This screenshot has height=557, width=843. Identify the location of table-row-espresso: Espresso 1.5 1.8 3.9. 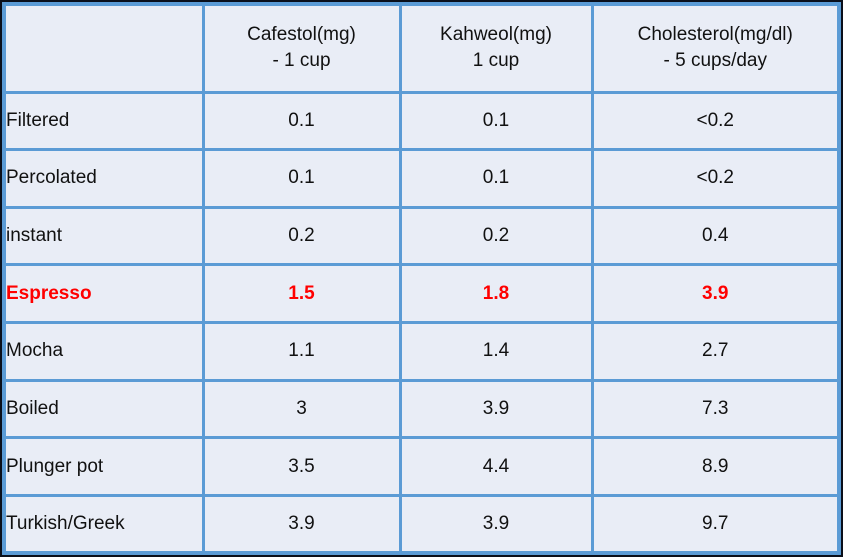
(421, 293).